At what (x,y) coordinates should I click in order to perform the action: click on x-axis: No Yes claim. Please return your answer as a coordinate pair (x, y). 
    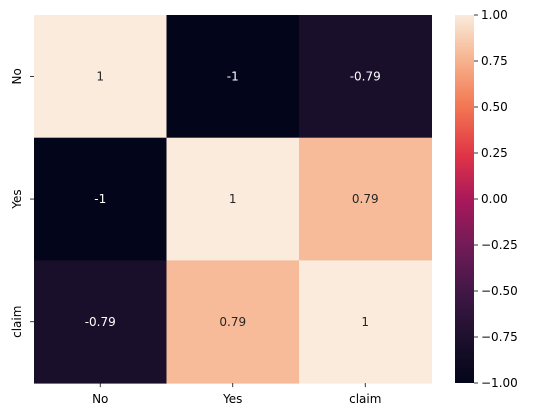
    Looking at the image, I should click on (236, 394).